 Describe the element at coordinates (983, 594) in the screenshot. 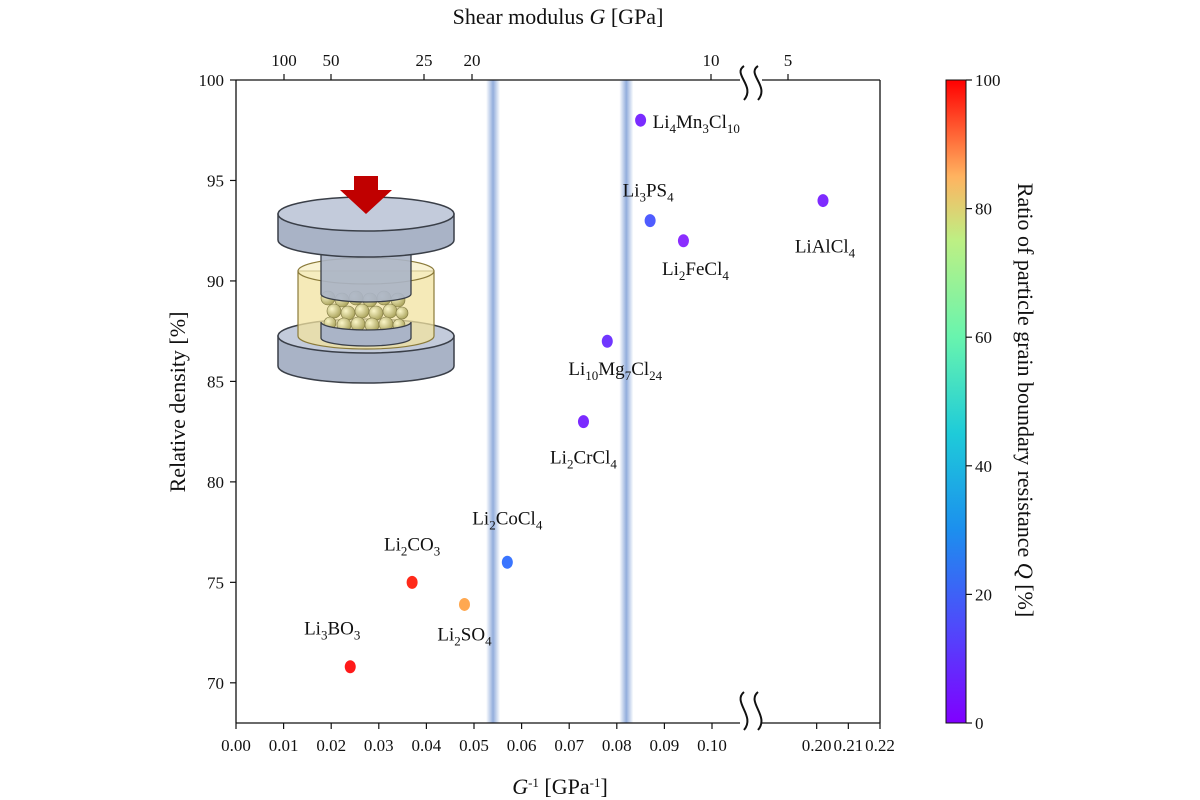

I see `colorbar-tick-label: 20` at that location.